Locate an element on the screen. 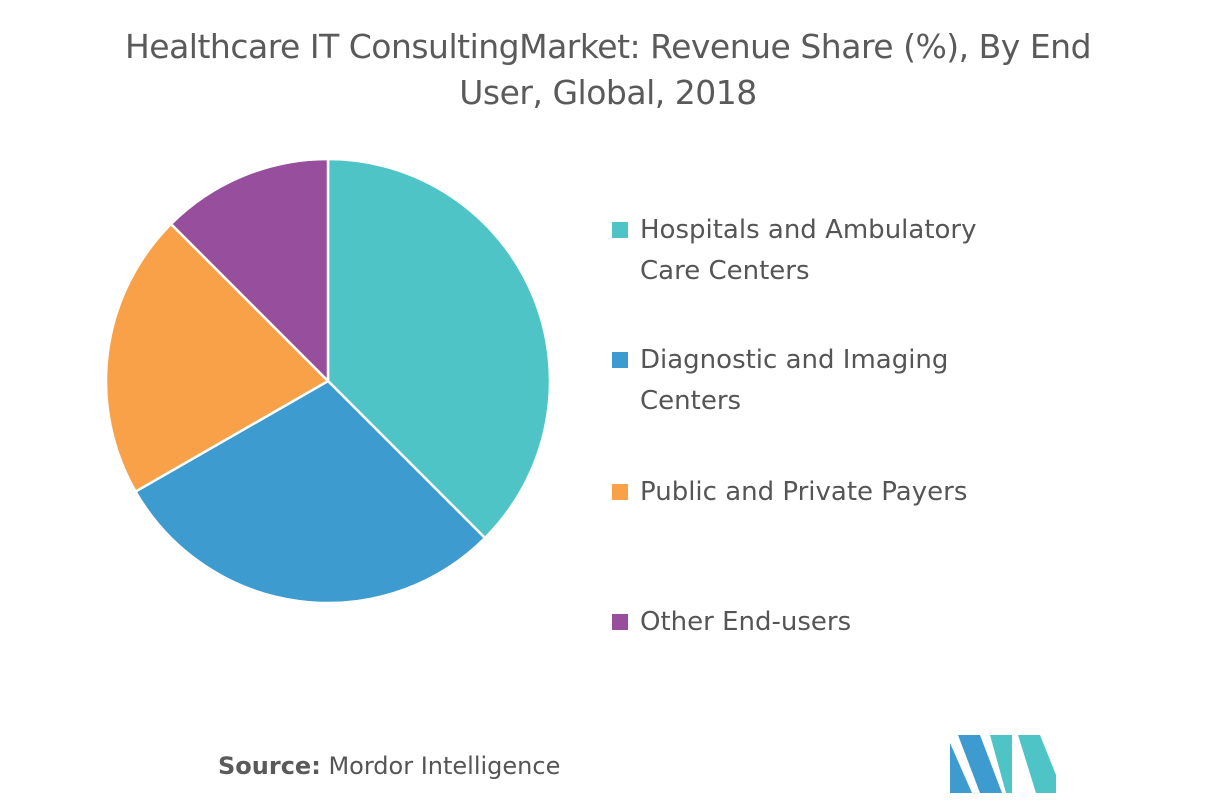  source-label: Source: is located at coordinates (269, 766).